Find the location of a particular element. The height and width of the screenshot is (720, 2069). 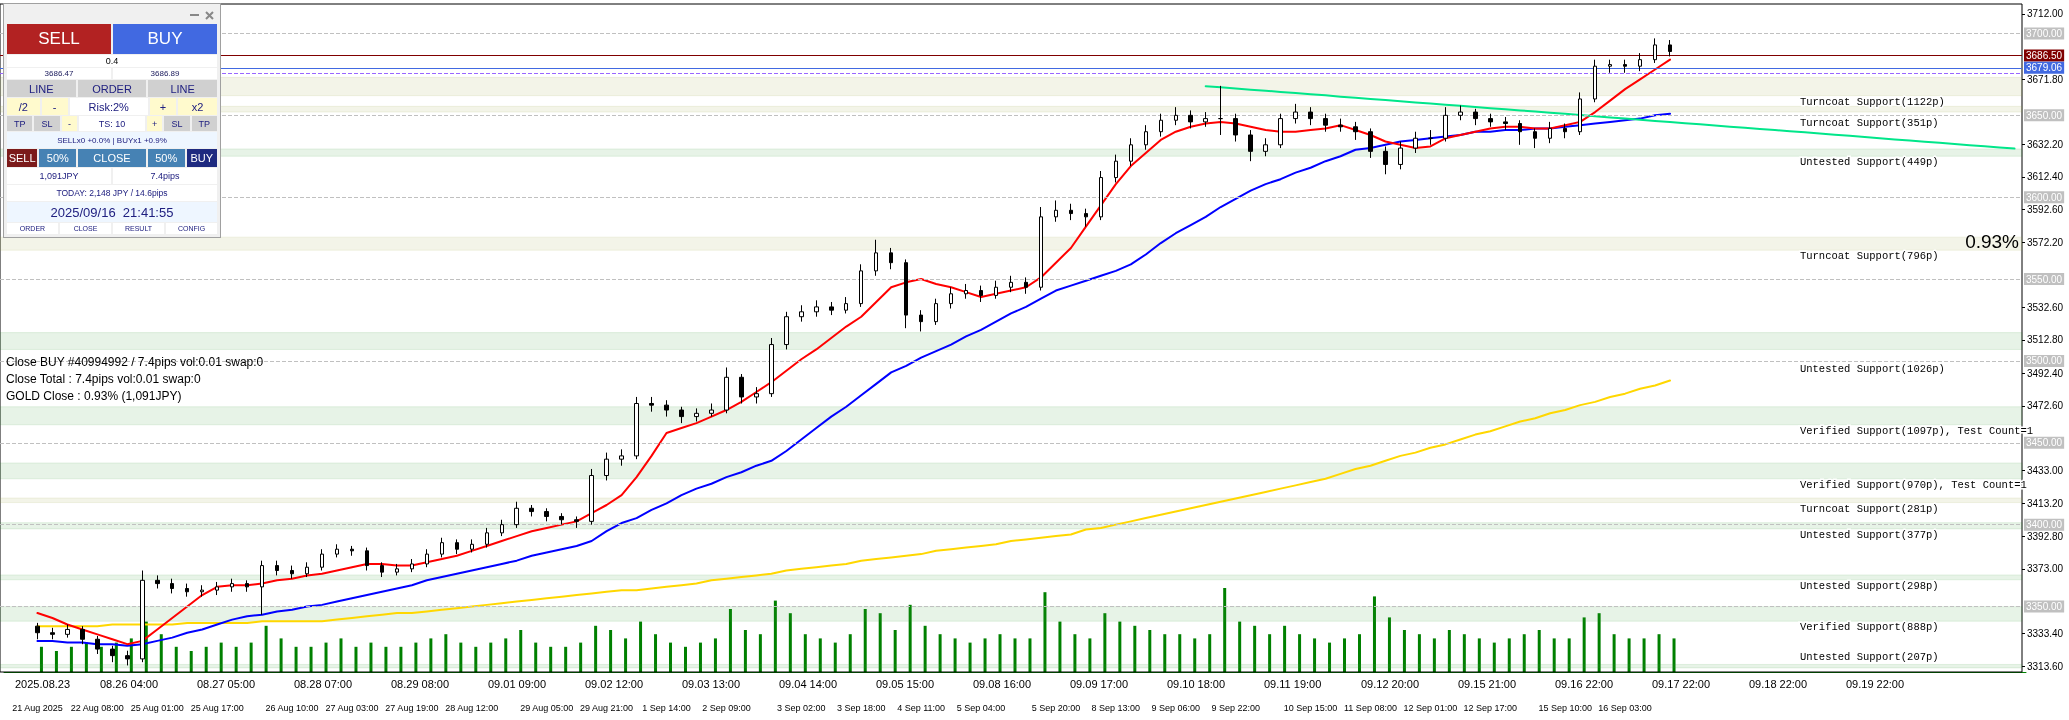

annotation: SL is located at coordinates (47, 123).